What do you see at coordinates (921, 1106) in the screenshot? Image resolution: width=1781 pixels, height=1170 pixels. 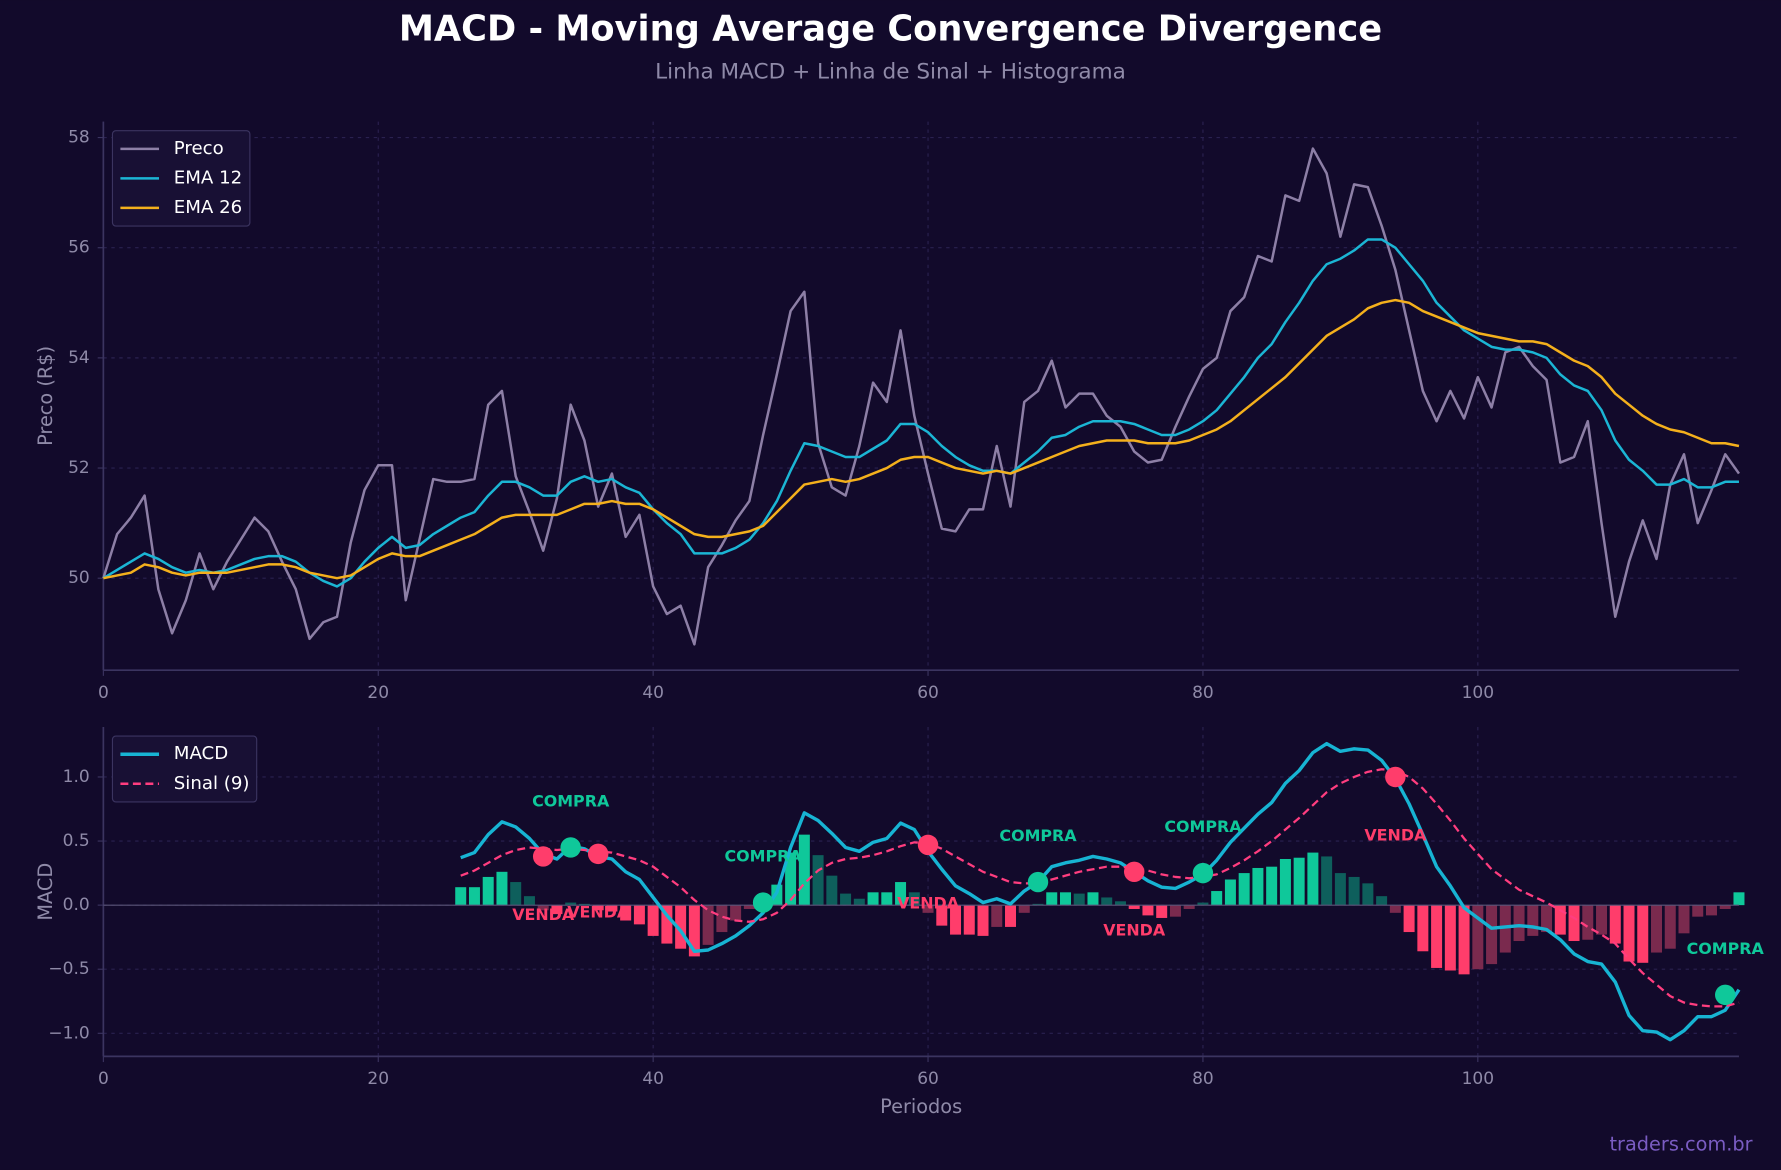 I see `x-axis-label: Periodos` at bounding box center [921, 1106].